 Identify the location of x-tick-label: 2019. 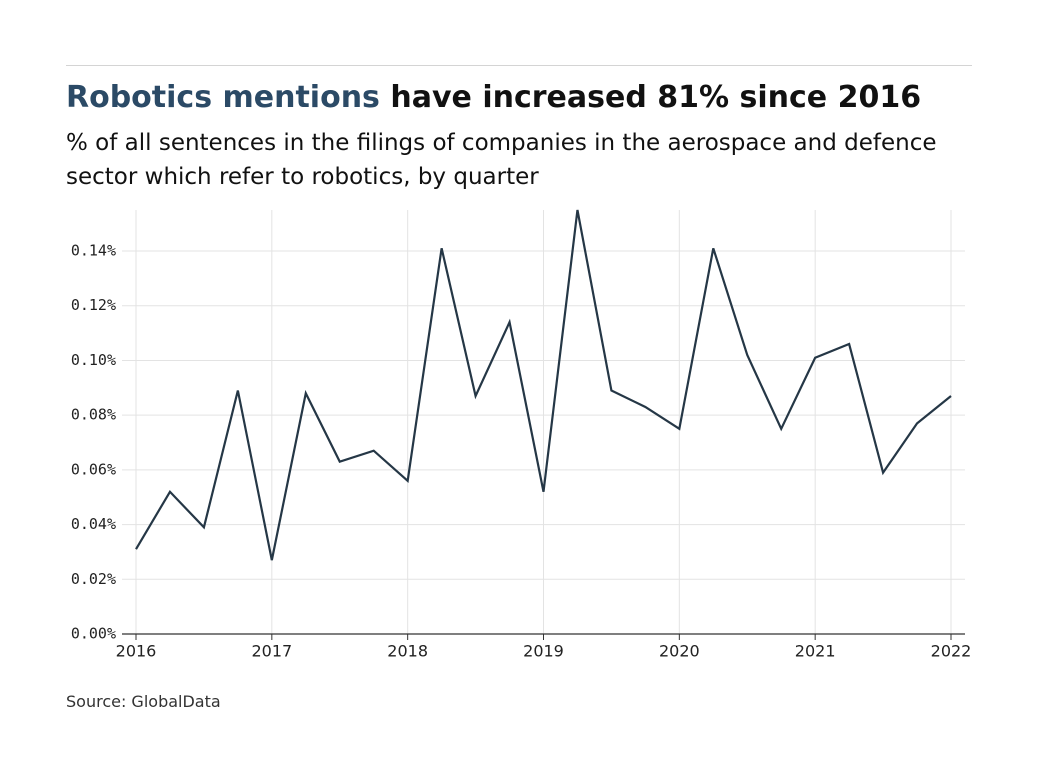
(543, 651).